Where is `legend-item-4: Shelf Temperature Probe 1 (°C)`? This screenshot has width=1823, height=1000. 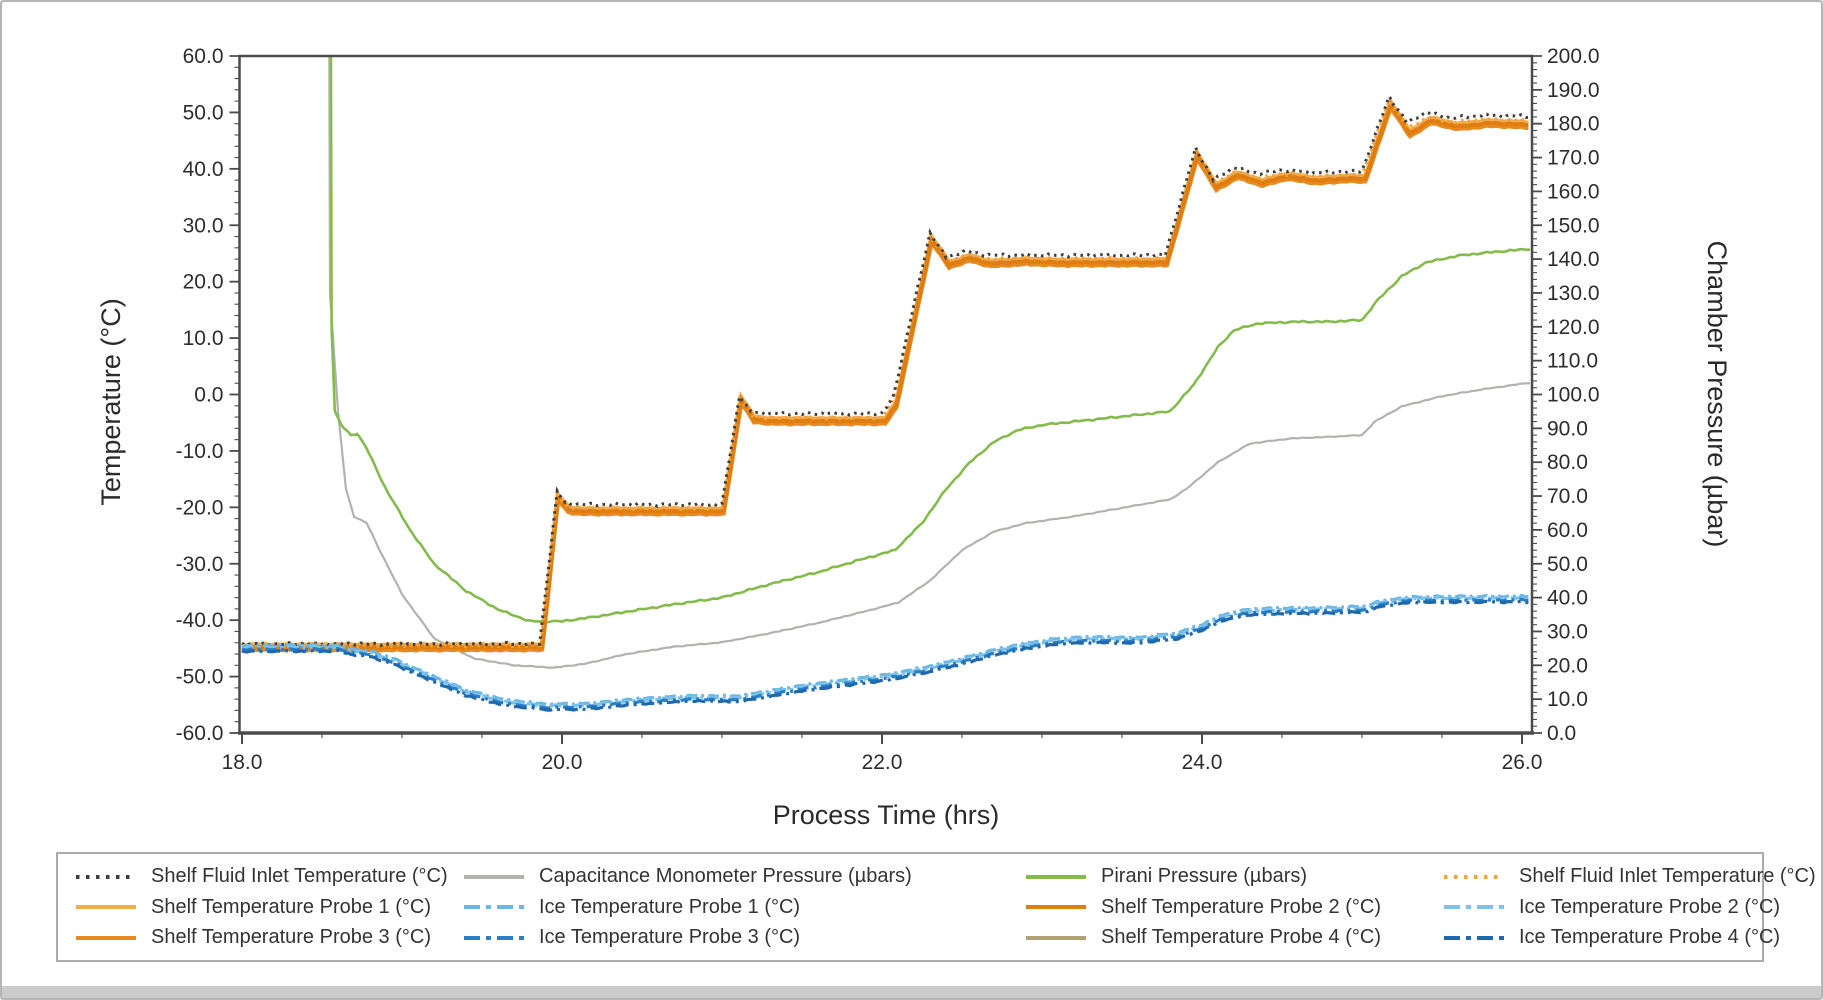 legend-item-4: Shelf Temperature Probe 1 (°C) is located at coordinates (268, 907).